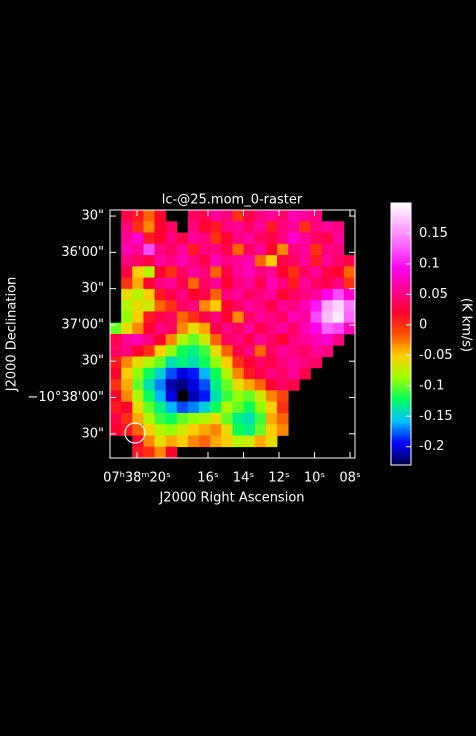  Describe the element at coordinates (431, 385) in the screenshot. I see `colorbar-tick-label: -0.1` at that location.